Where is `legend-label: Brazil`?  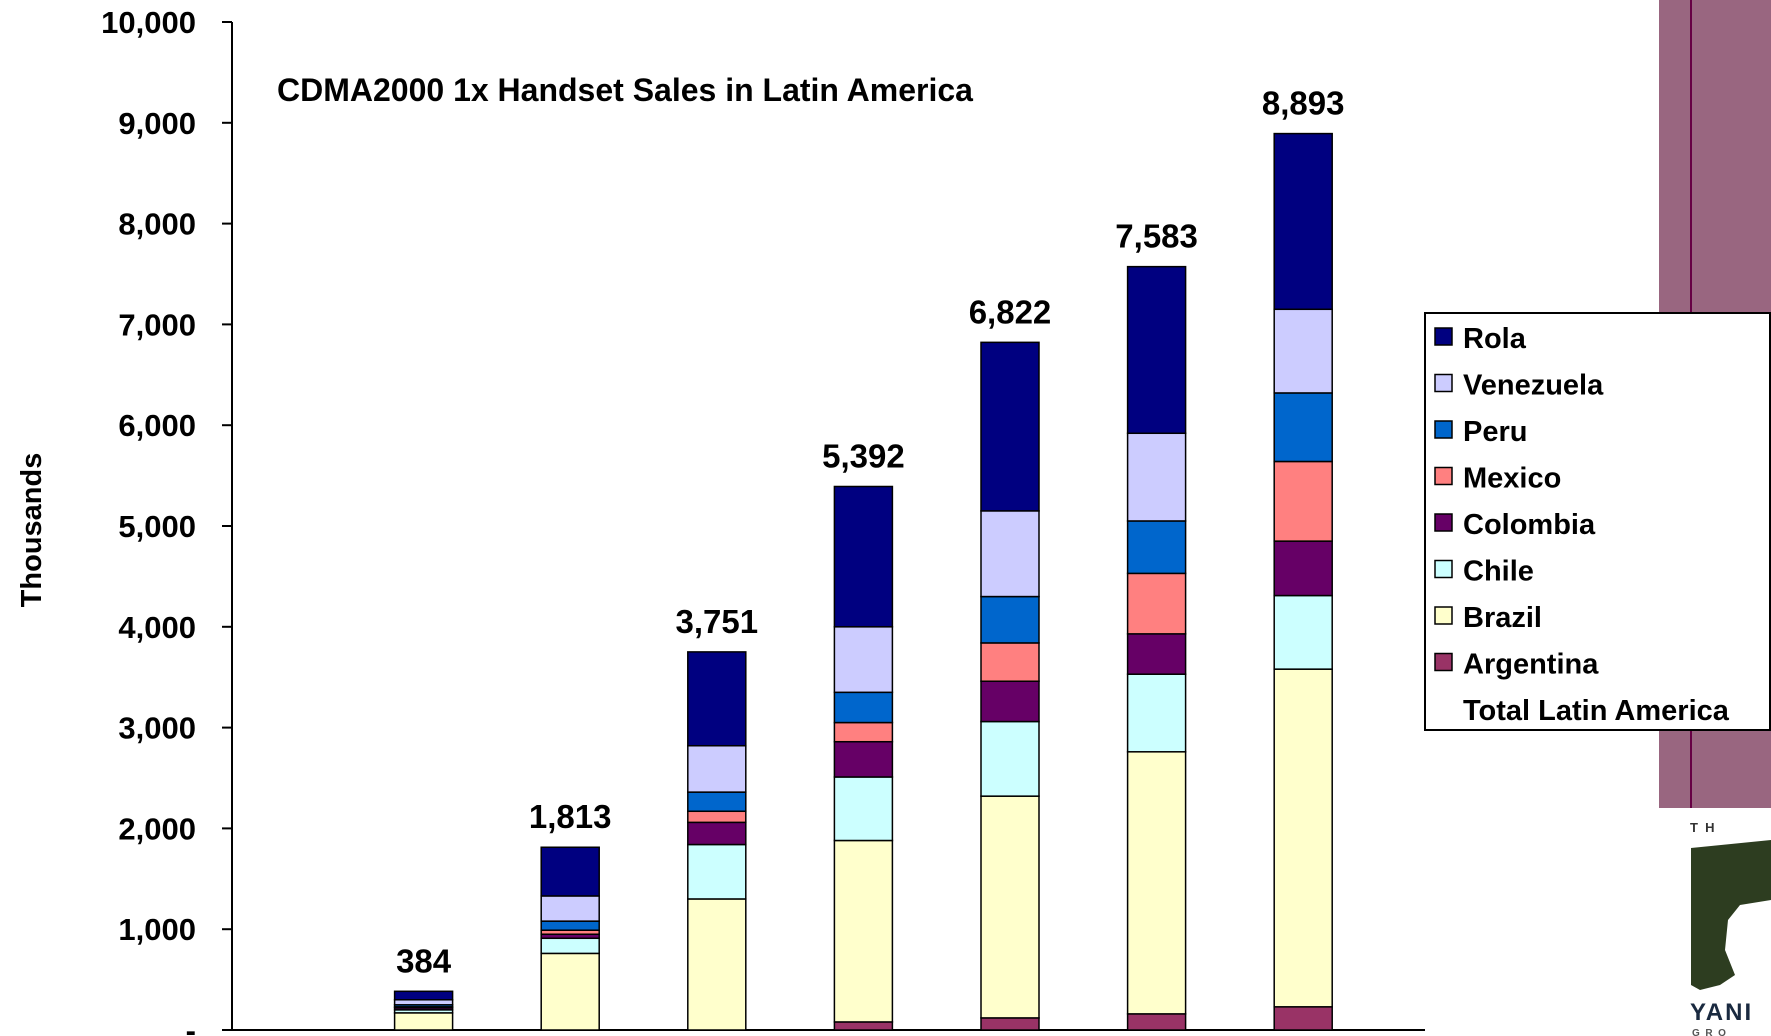 legend-label: Brazil is located at coordinates (1502, 618).